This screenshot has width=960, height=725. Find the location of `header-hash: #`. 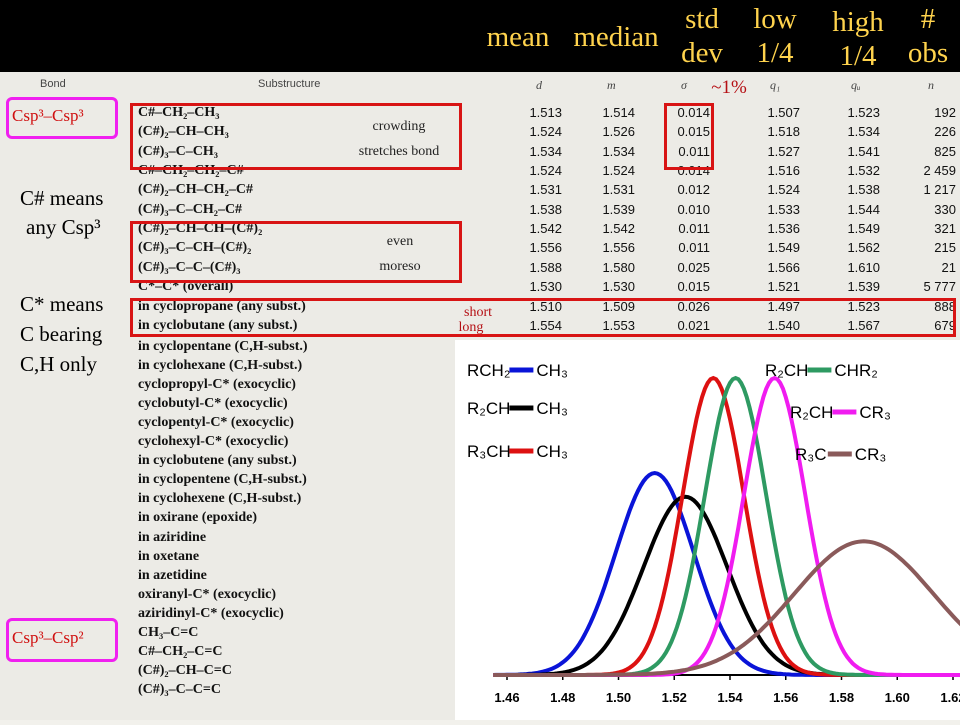

header-hash: # is located at coordinates (928, 19).